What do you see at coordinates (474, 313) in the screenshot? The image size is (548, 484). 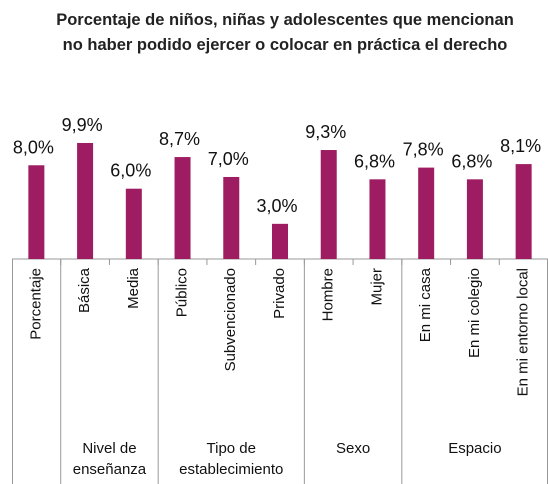 I see `x-tick-label: En mi colegio` at bounding box center [474, 313].